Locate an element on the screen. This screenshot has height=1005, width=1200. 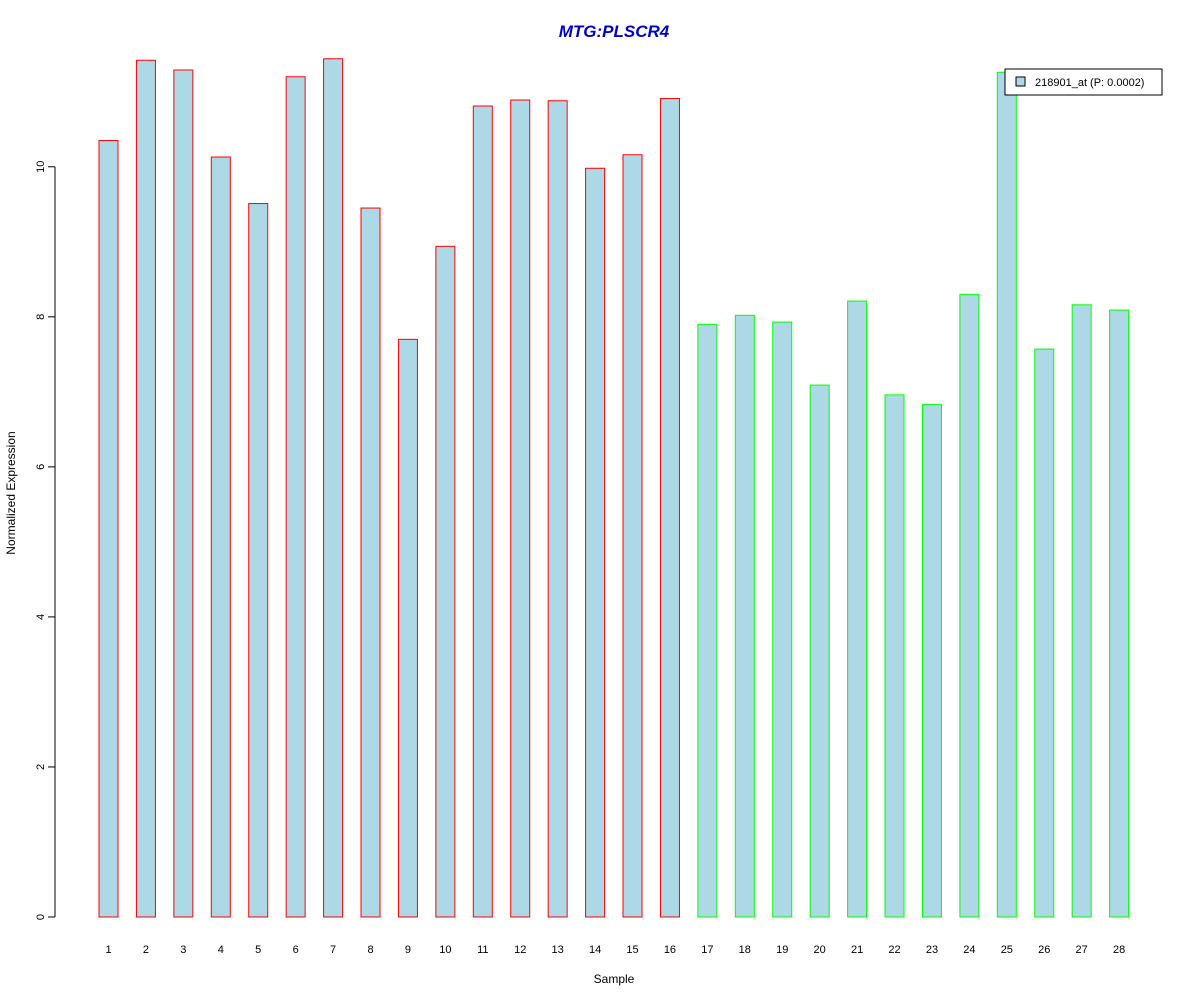
x-tick-label: 4 is located at coordinates (221, 950).